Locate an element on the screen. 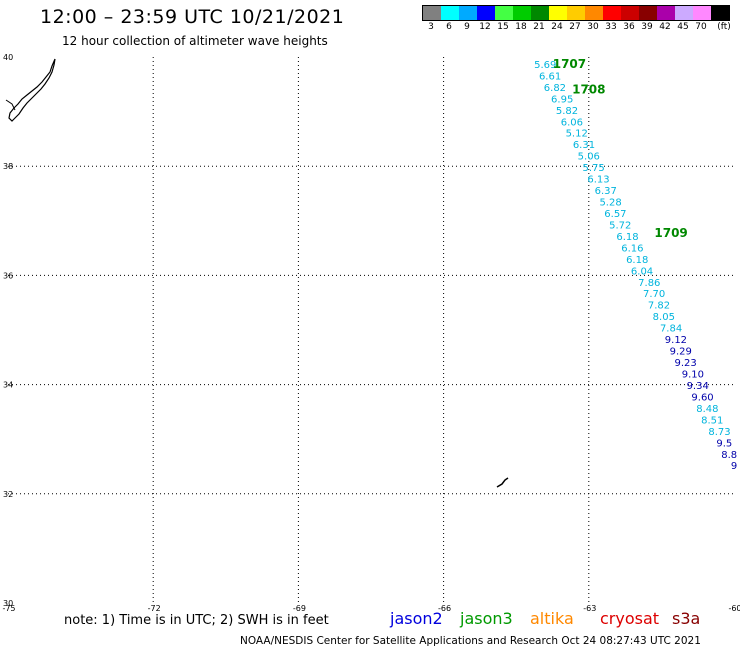  legend-label: 9 is located at coordinates (467, 27).